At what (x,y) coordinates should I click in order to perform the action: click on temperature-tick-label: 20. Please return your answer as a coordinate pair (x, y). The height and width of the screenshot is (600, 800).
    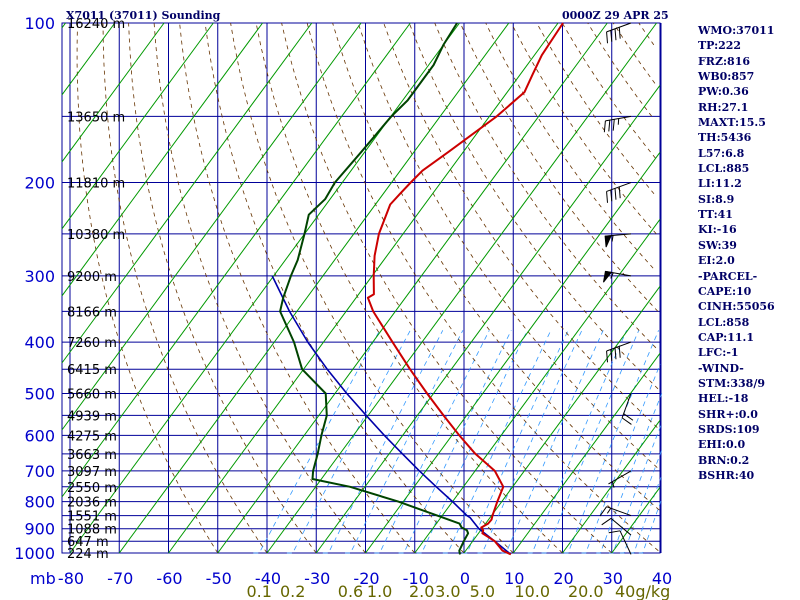
    Looking at the image, I should click on (563, 578).